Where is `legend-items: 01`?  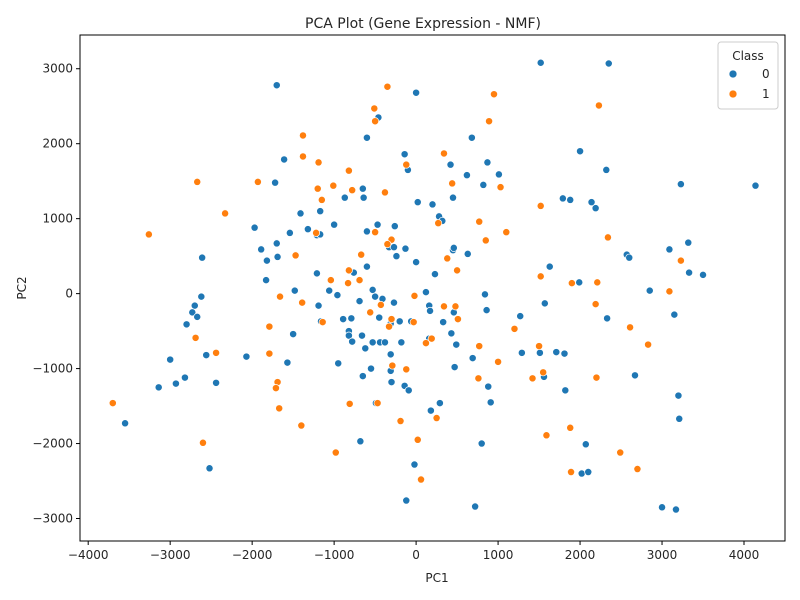
legend-items: 01 is located at coordinates (749, 84).